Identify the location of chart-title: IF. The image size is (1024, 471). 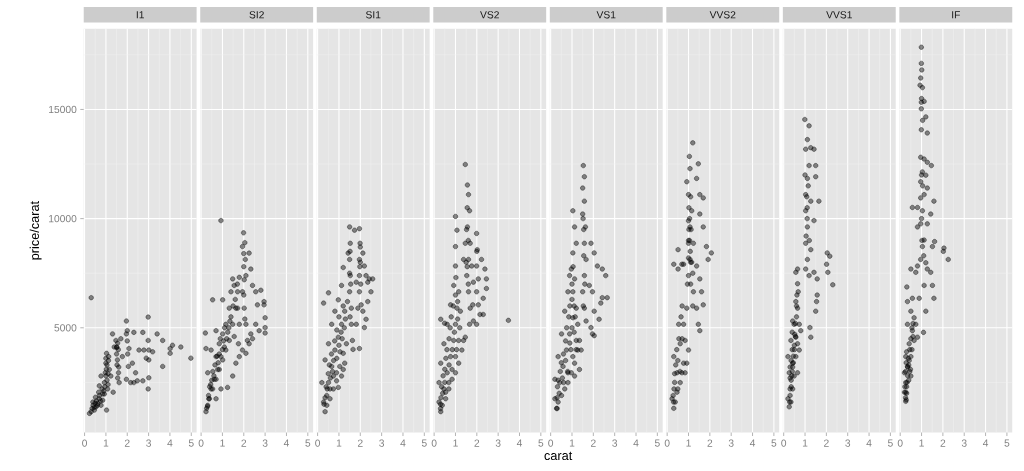
(956, 15).